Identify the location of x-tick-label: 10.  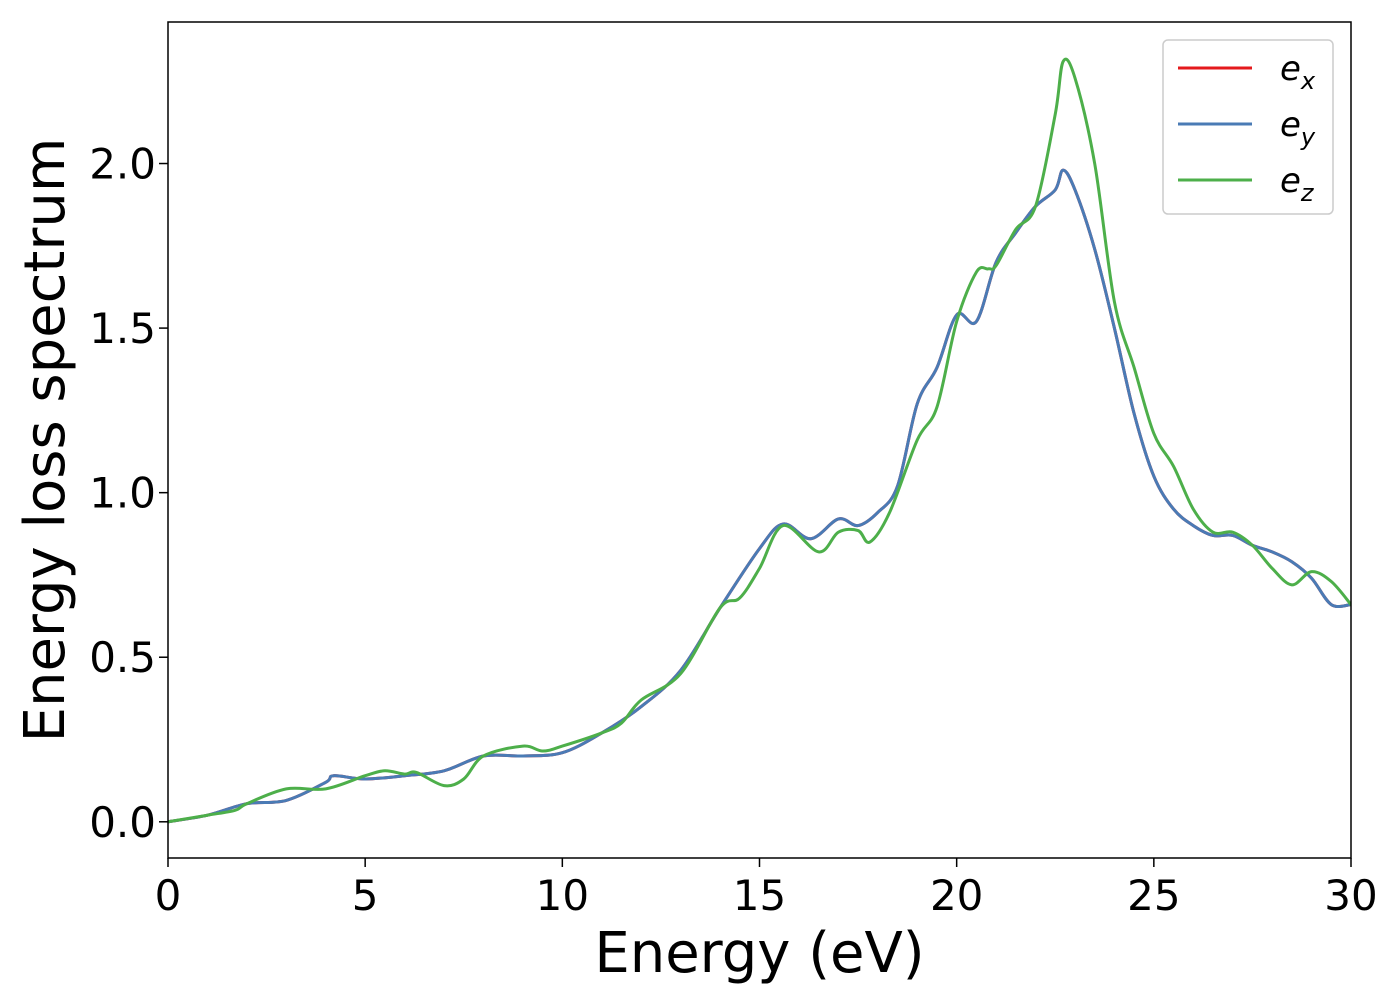
(562, 895).